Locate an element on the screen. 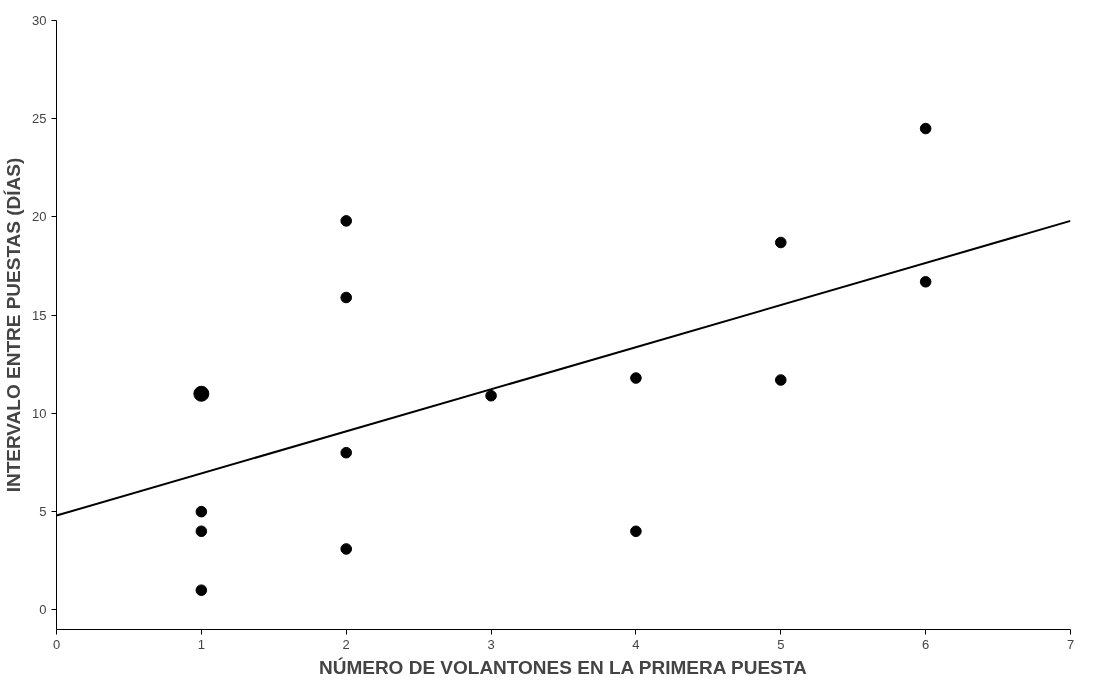 Image resolution: width=1094 pixels, height=686 pixels. y-tick-label: 5 is located at coordinates (43, 512).